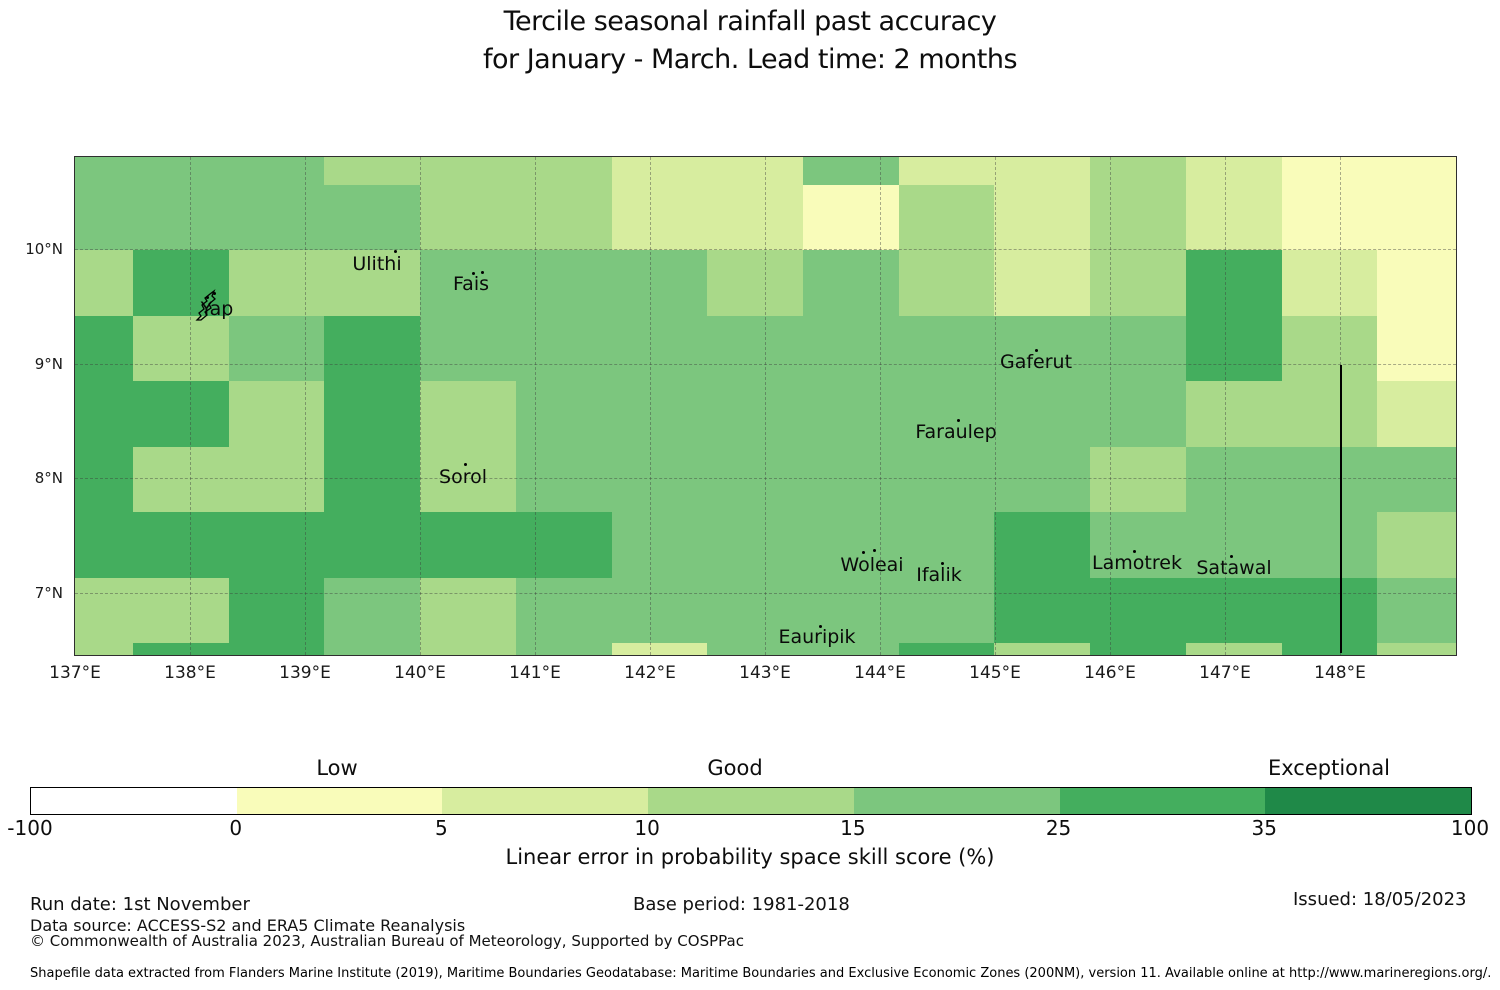 The image size is (1500, 990). I want to click on island-label-lamotrek: Lamotrek, so click(1137, 563).